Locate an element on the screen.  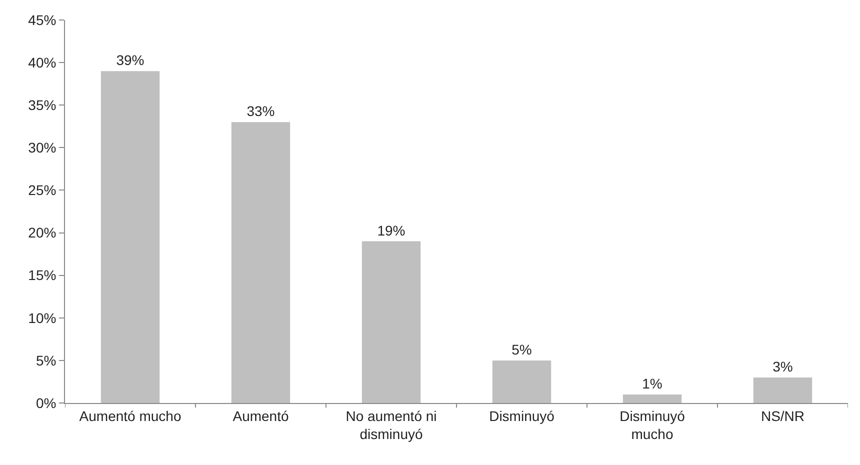
x-tick-label: No aumentó ni disminuyó is located at coordinates (391, 425).